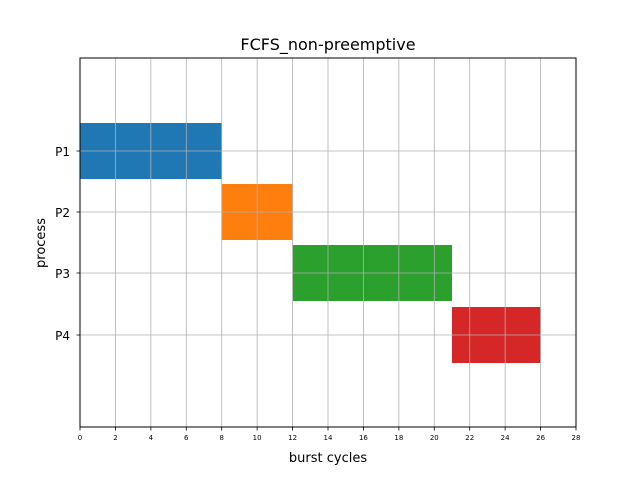  What do you see at coordinates (80, 438) in the screenshot?
I see `x-tick-label: 0` at bounding box center [80, 438].